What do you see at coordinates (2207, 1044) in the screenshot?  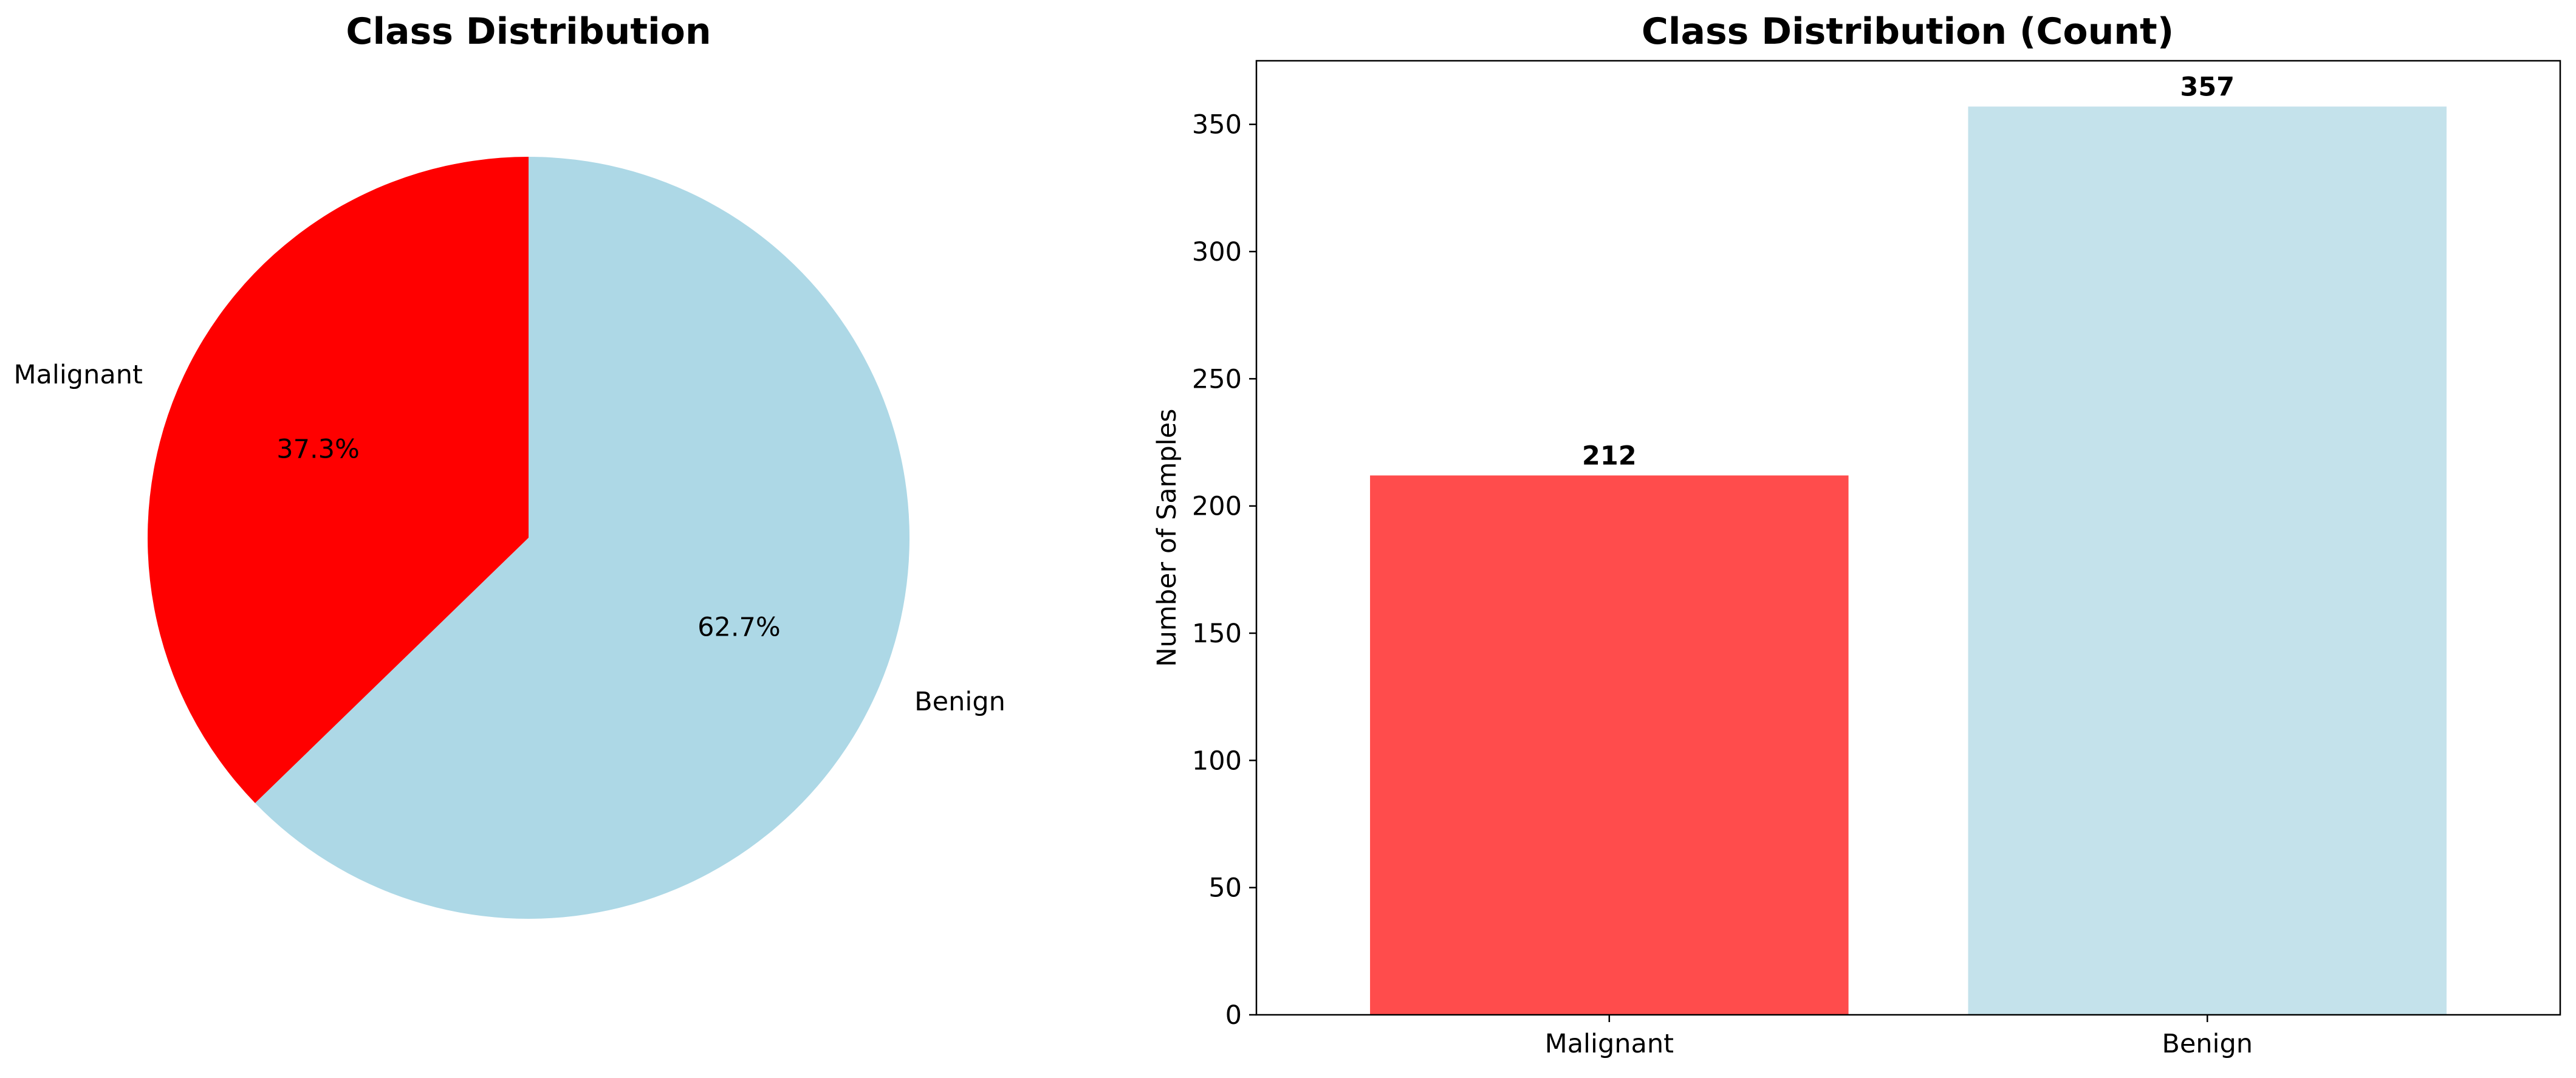 I see `x-tick-label: Benign` at bounding box center [2207, 1044].